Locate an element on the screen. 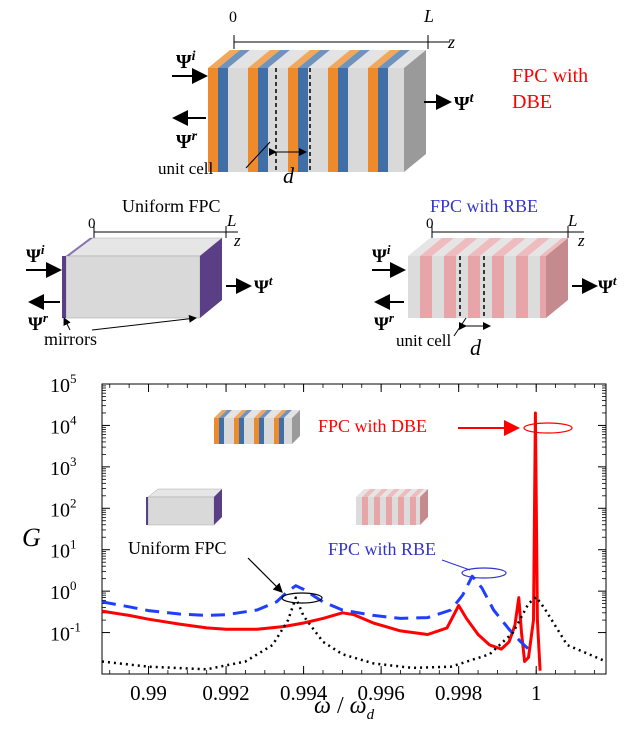 The width and height of the screenshot is (624, 730). uniform-axis-end: L is located at coordinates (231, 220).